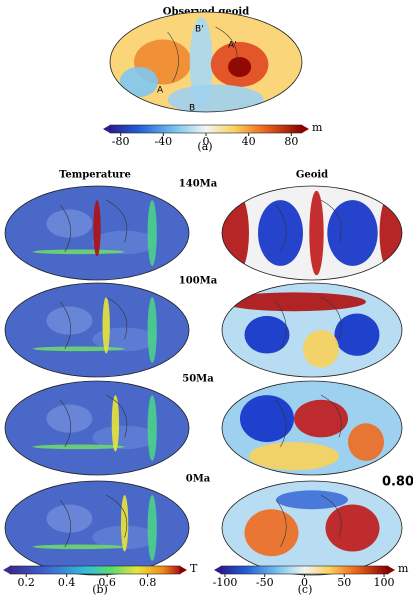  I want to click on age-label: 0Ma, so click(198, 479).